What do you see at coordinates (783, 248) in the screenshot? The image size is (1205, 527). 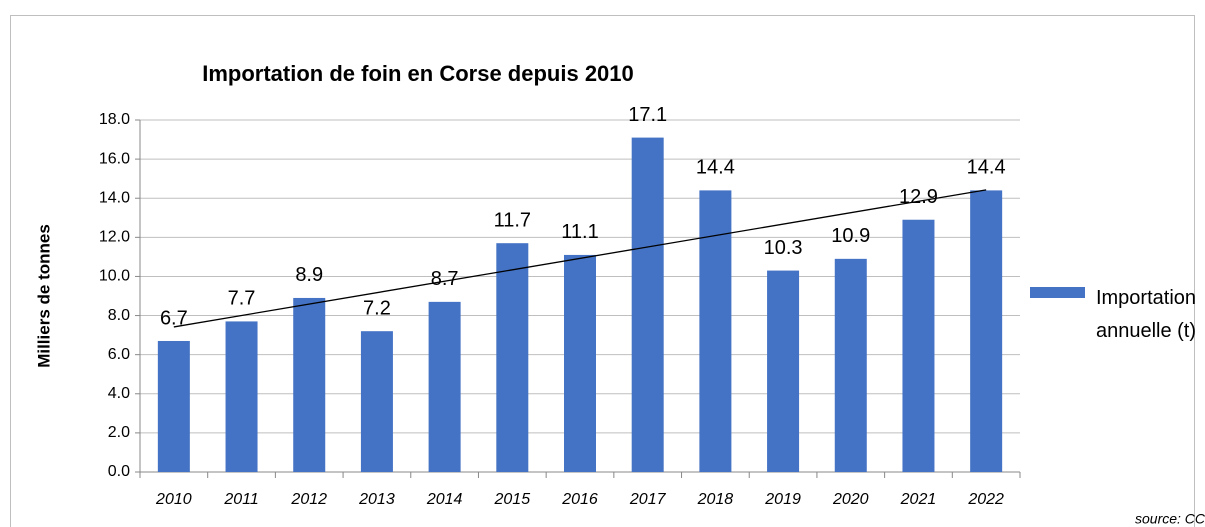 I see `data-label: 10.3` at bounding box center [783, 248].